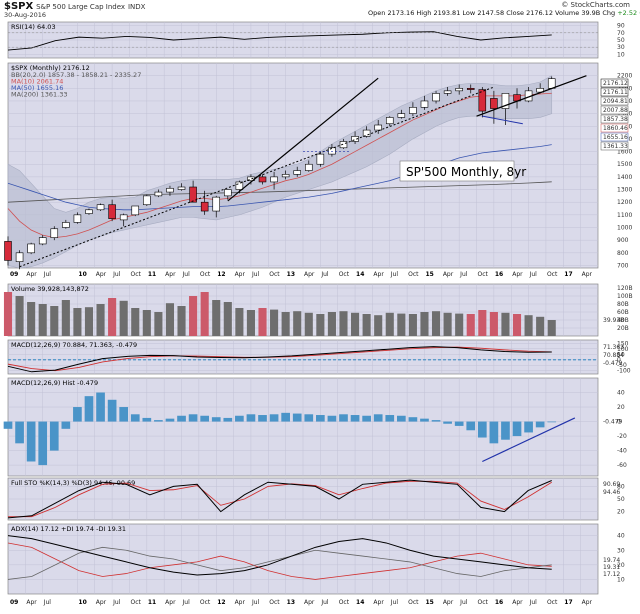  I want to click on x-axis-year-label: 17, so click(568, 602).